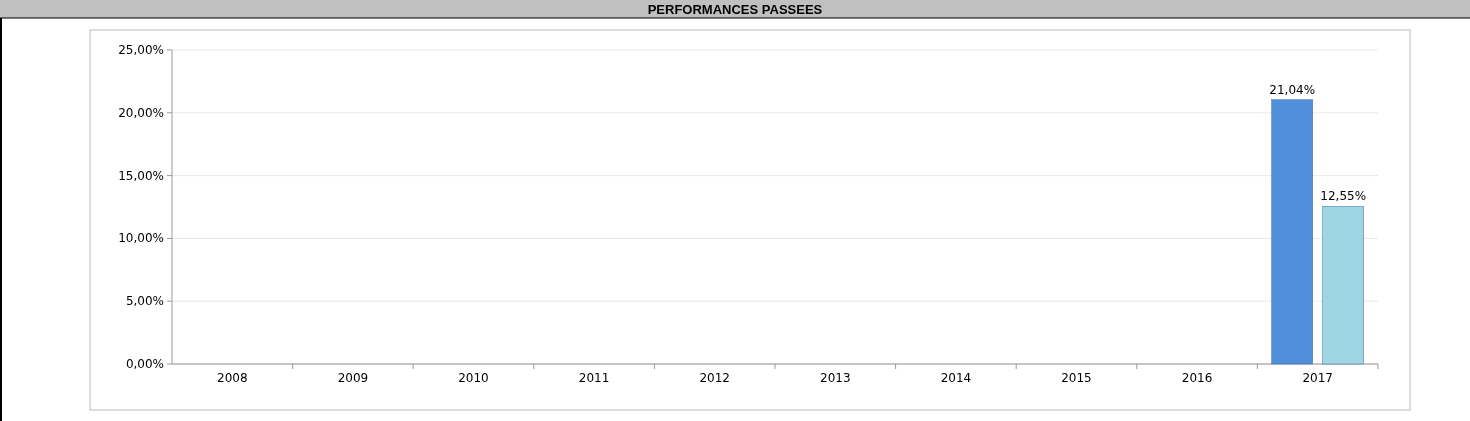 The image size is (1470, 421). I want to click on data-label: 12,55%, so click(1343, 196).